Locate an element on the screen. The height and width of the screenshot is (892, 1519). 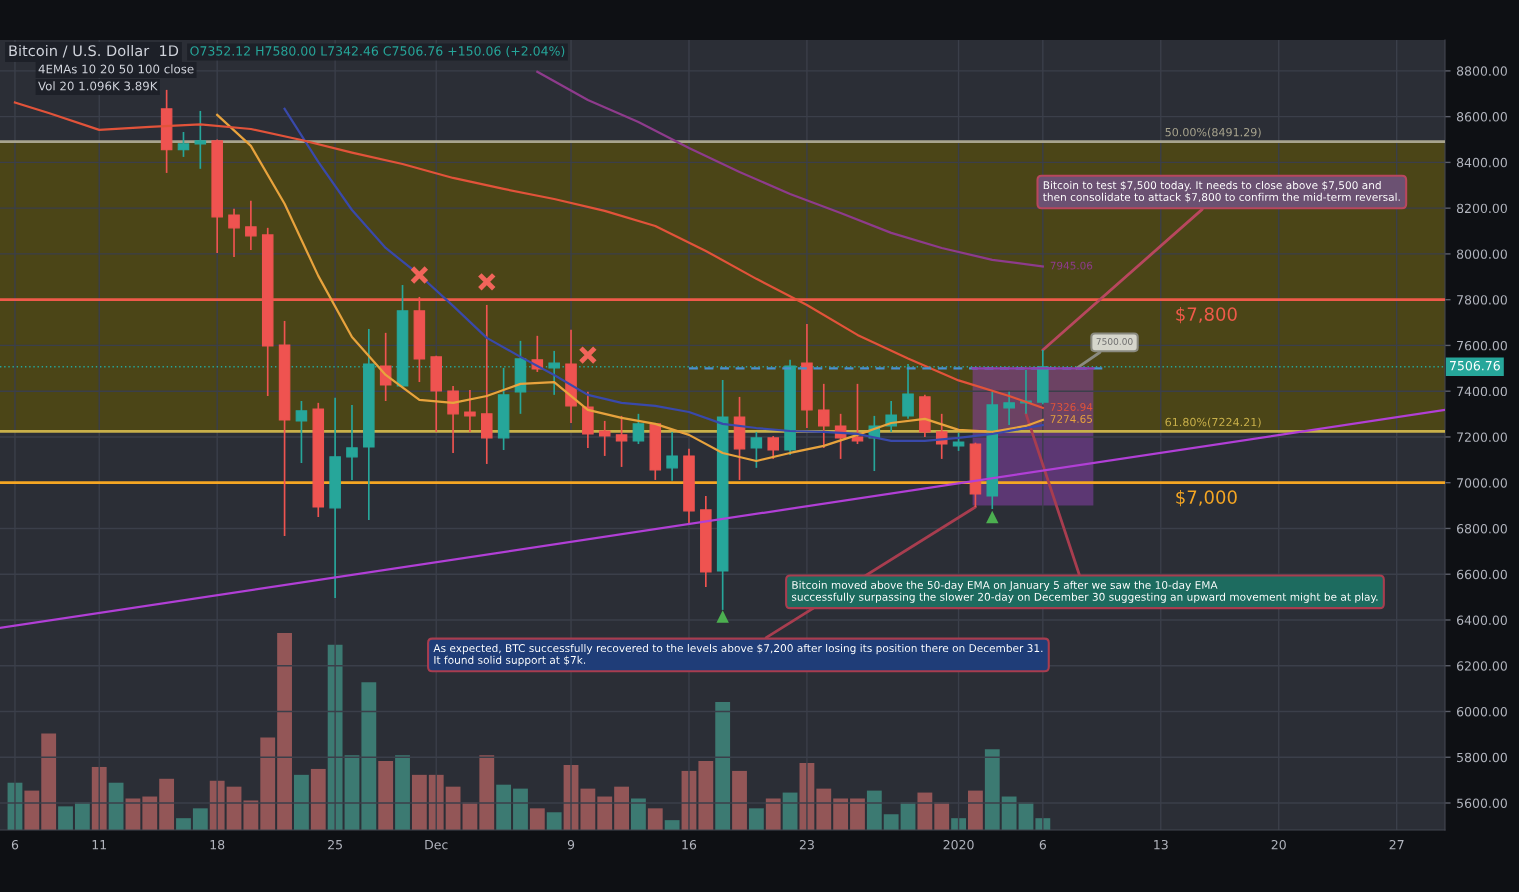
y-tick-label: 7000.00 is located at coordinates (1482, 483).